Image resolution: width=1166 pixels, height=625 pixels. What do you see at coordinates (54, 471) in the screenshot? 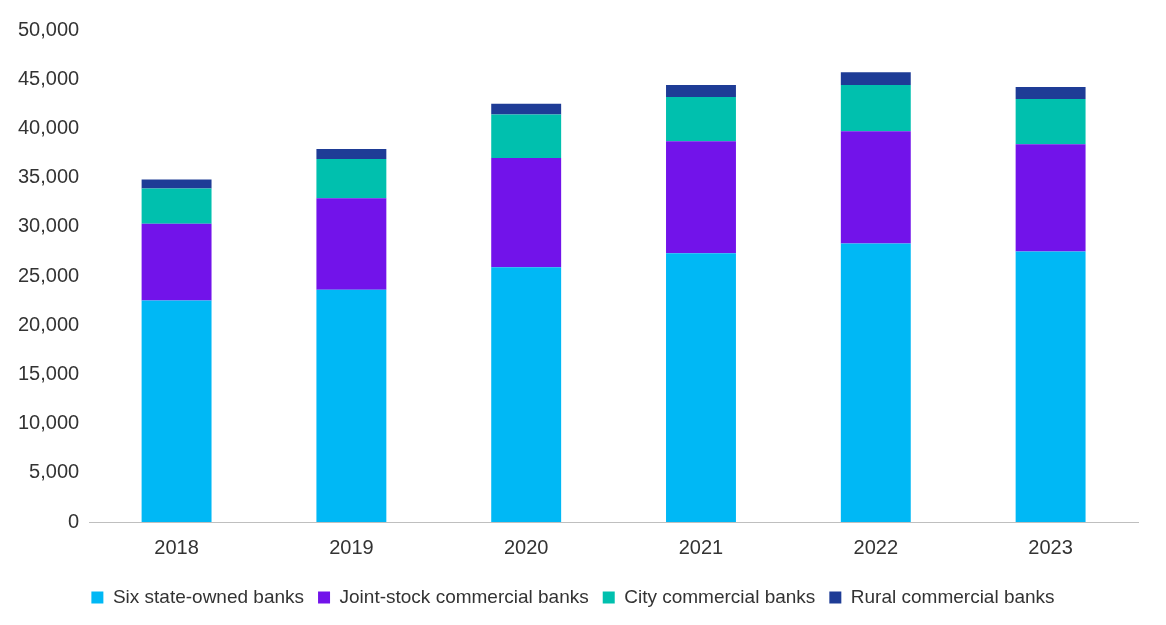
I see `y-tick-label: 5,000` at bounding box center [54, 471].